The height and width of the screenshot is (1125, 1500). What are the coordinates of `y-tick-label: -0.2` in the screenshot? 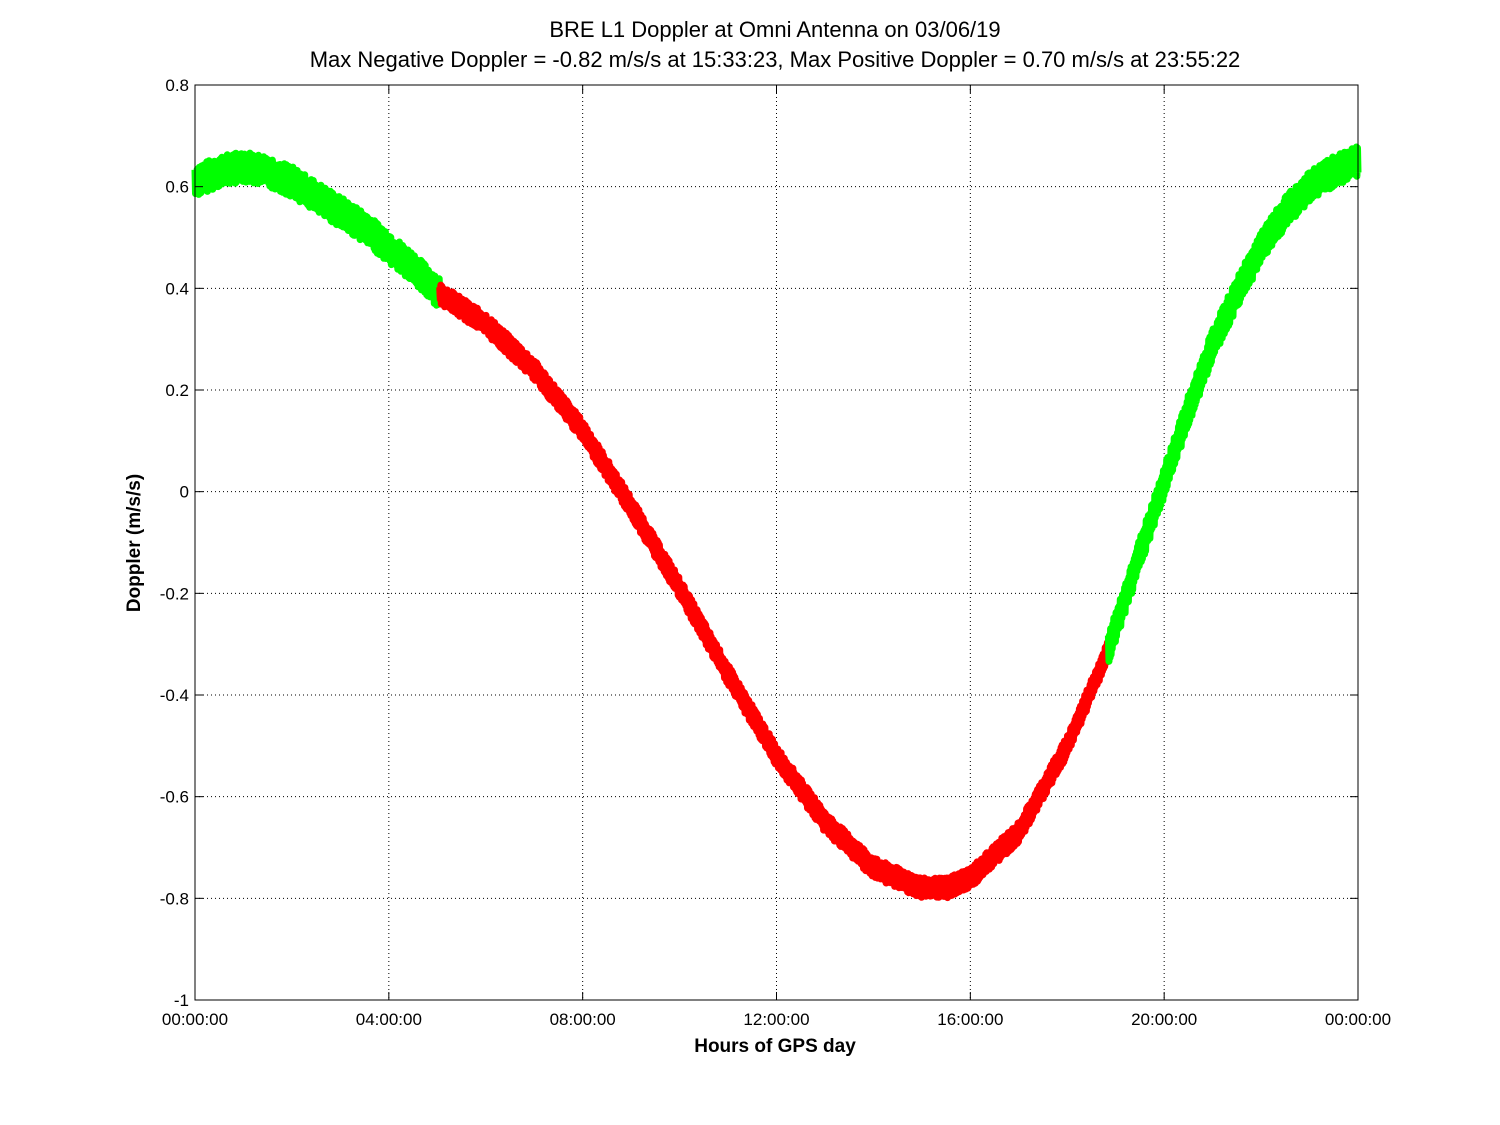 It's located at (174, 593).